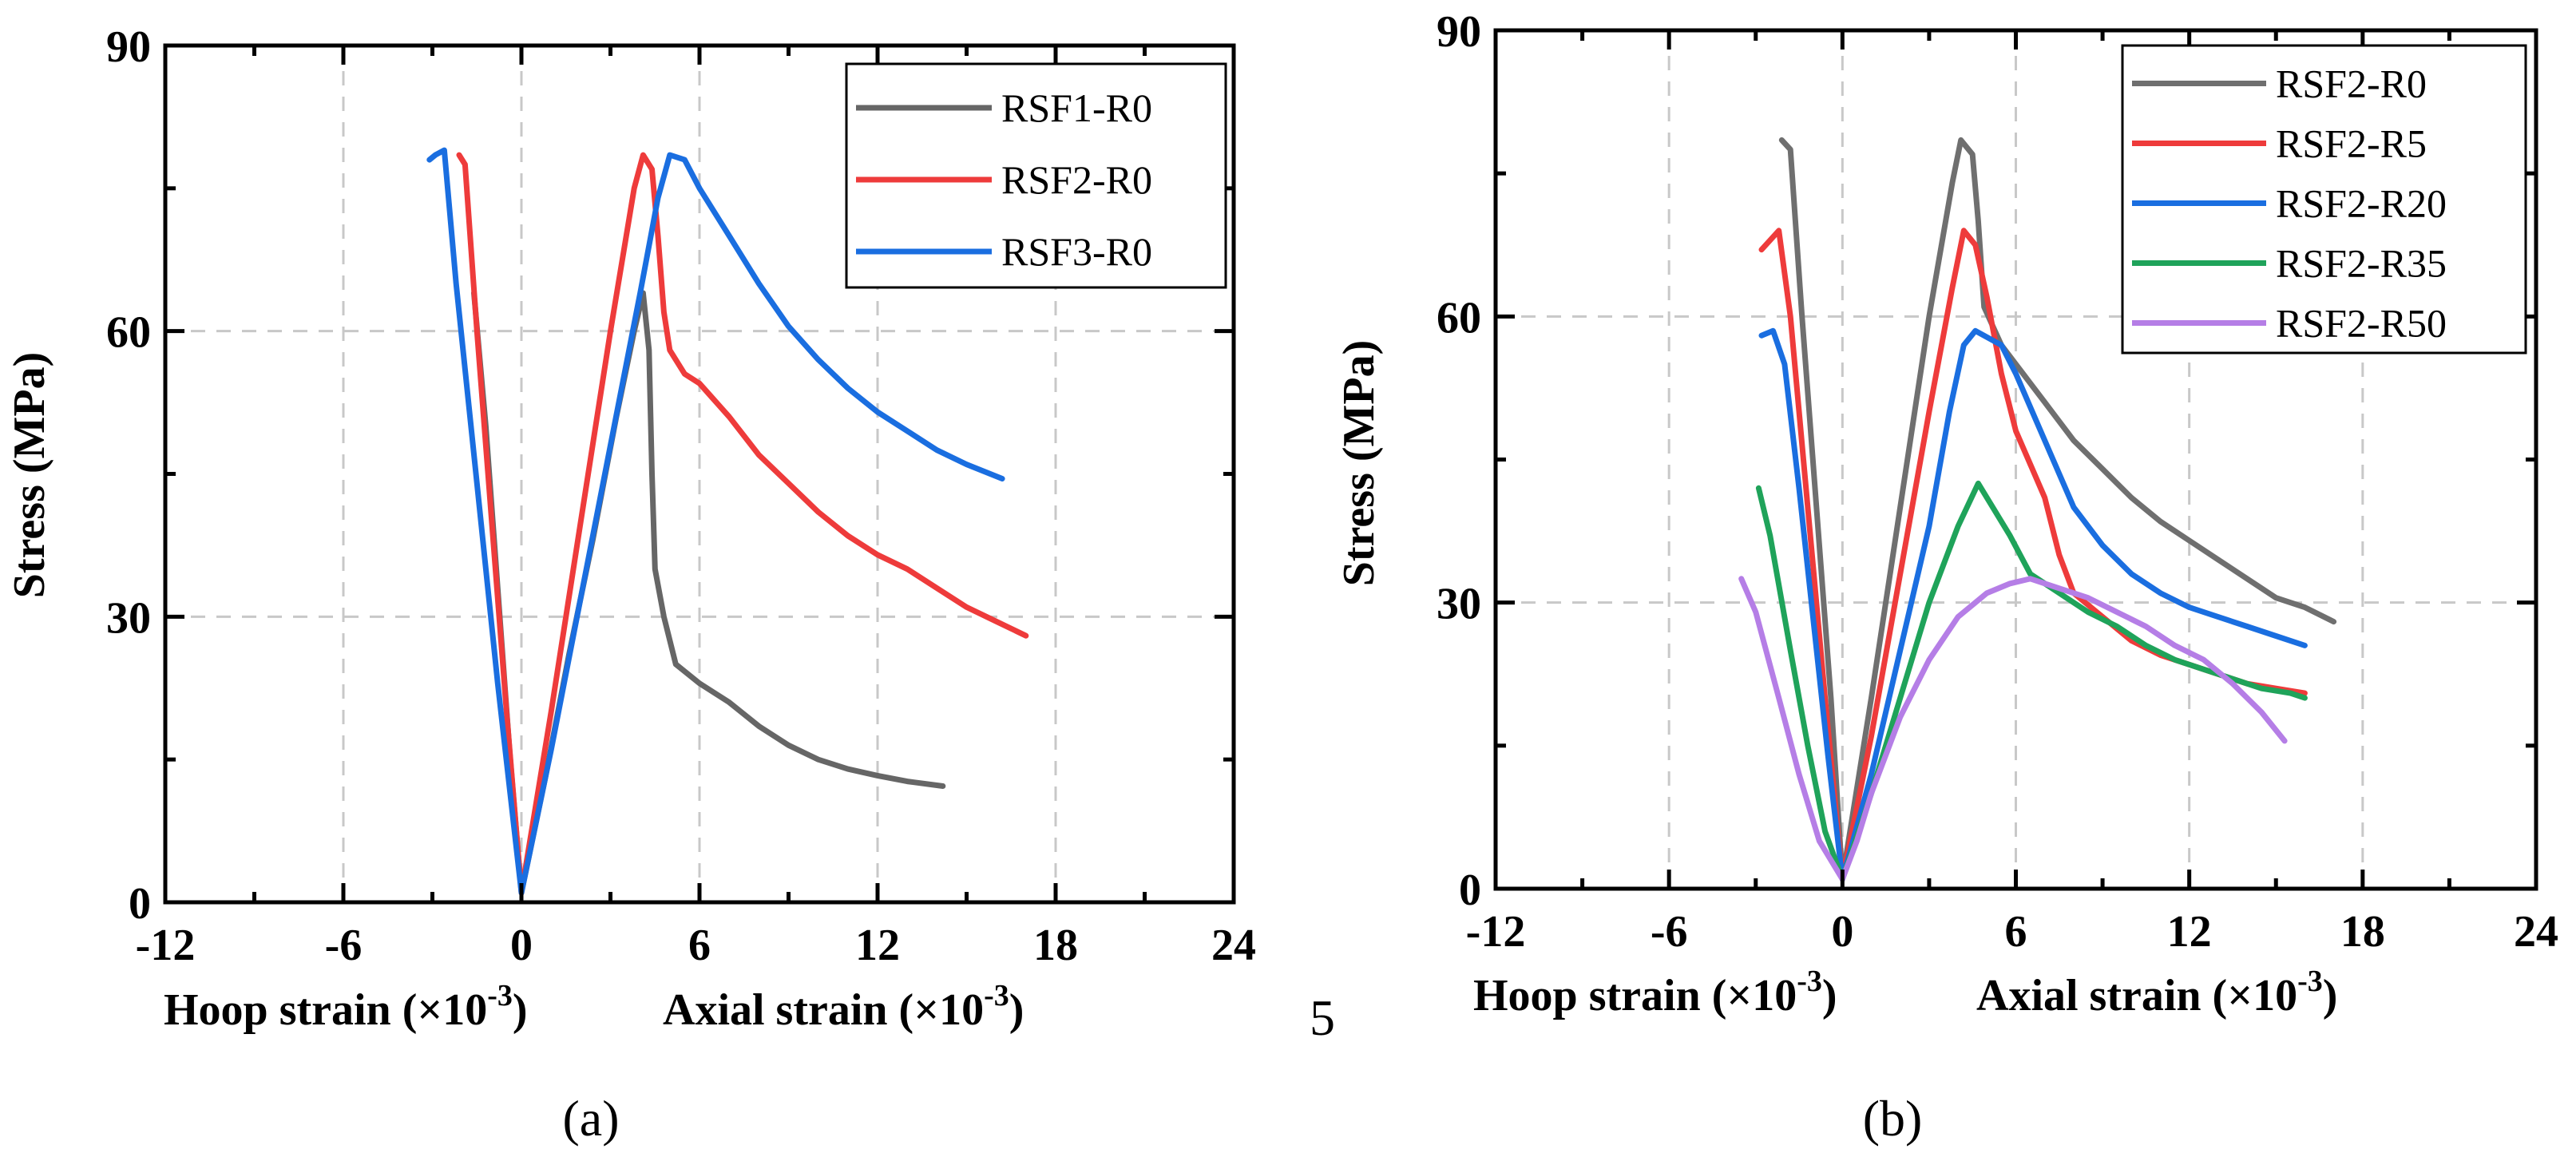 This screenshot has height=1153, width=2576. I want to click on series-line-rsf2-r20, so click(2033, 604).